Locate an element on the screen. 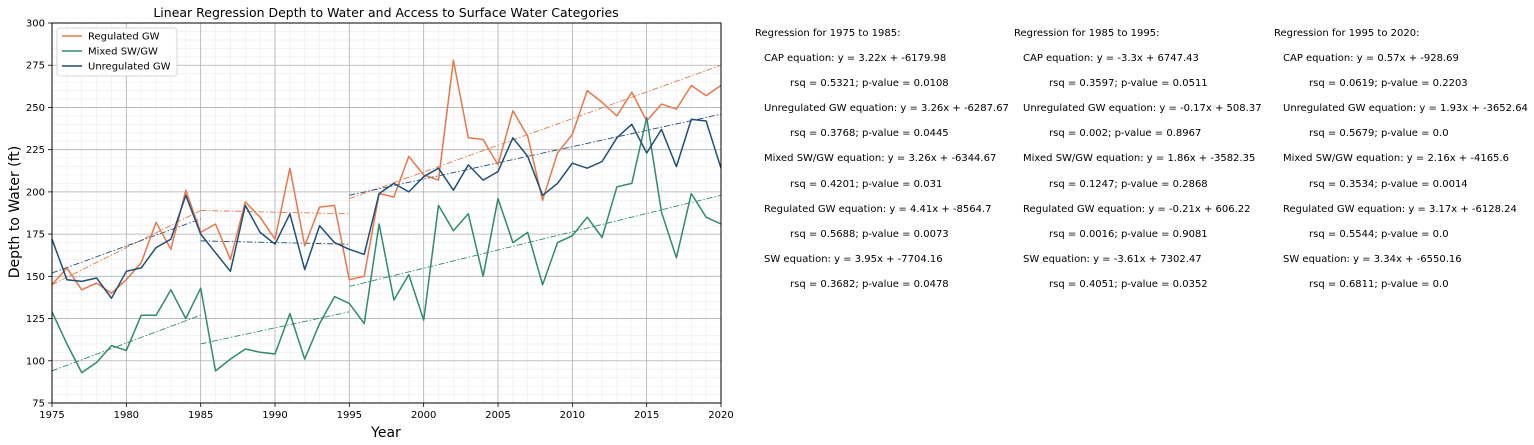 This screenshot has width=1534, height=445. y-tick-label: 250 is located at coordinates (35, 108).